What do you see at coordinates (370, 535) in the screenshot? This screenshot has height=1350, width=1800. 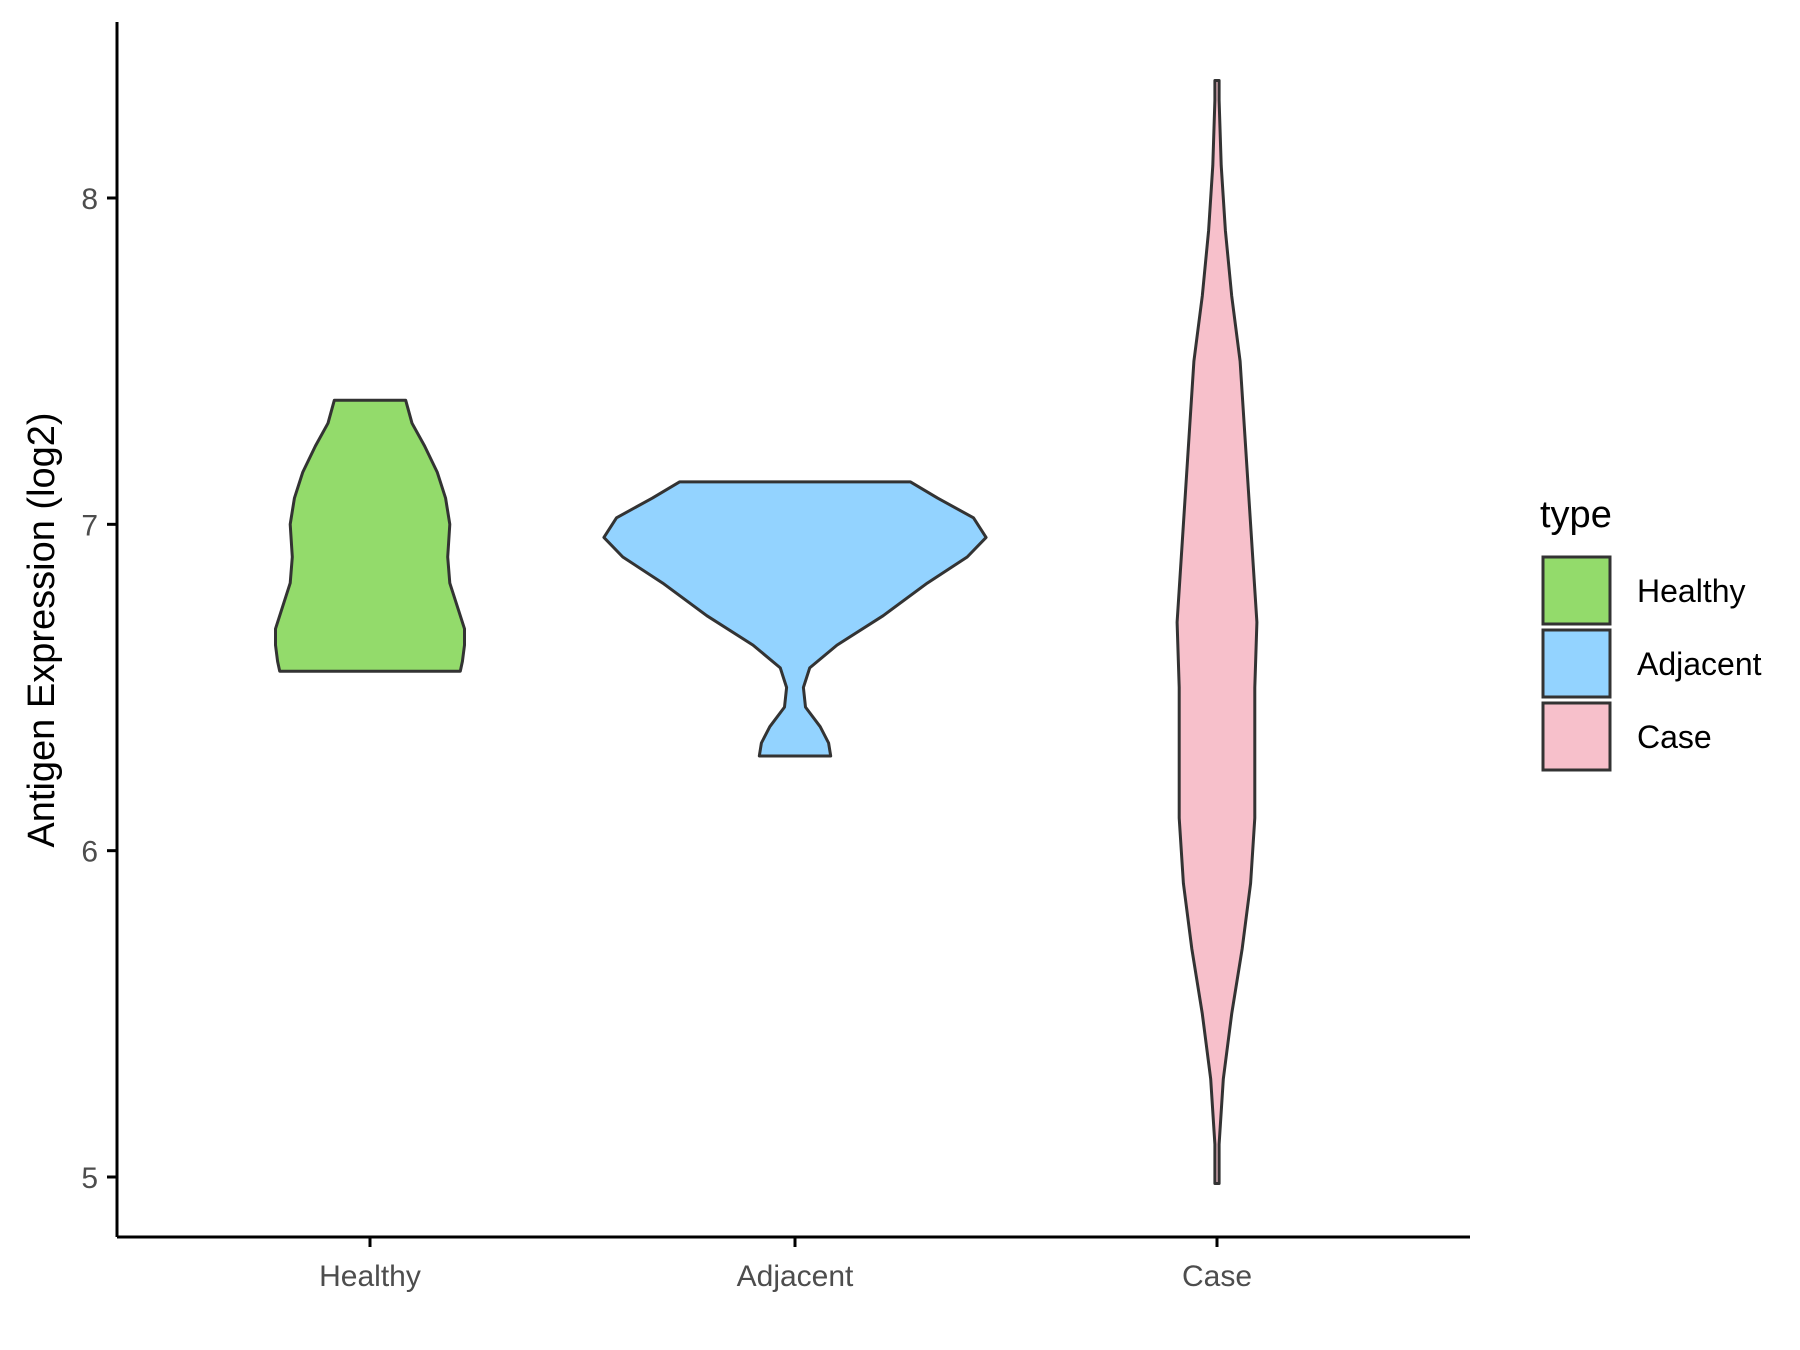 I see `violin-healthy` at bounding box center [370, 535].